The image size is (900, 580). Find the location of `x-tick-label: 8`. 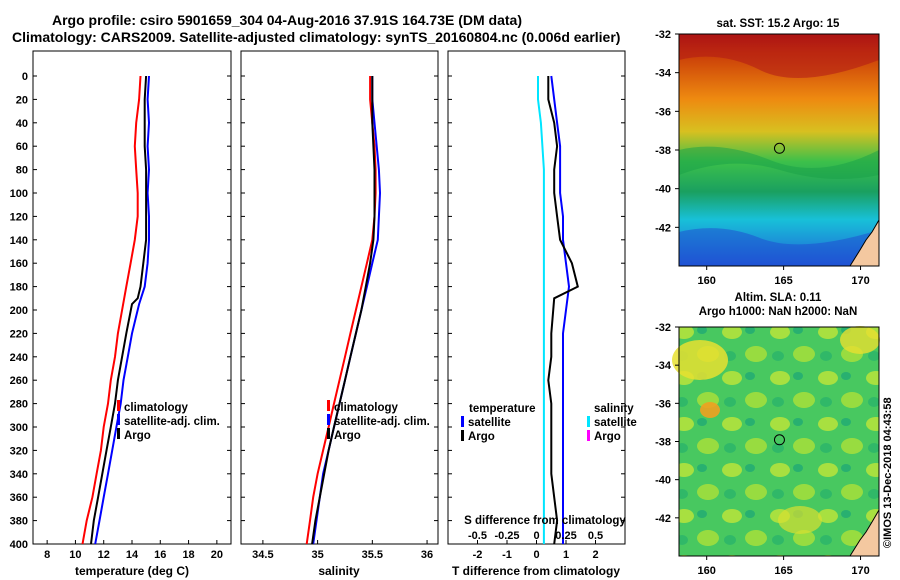

x-tick-label: 8 is located at coordinates (47, 555).